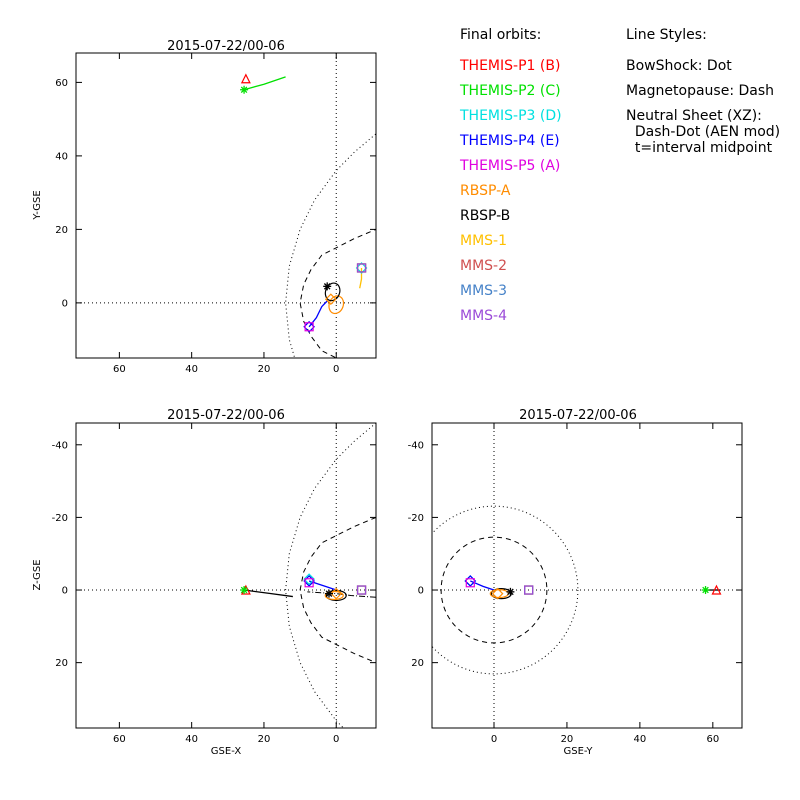  What do you see at coordinates (579, 751) in the screenshot?
I see `panel-yz-xlabel: GSE-Y` at bounding box center [579, 751].